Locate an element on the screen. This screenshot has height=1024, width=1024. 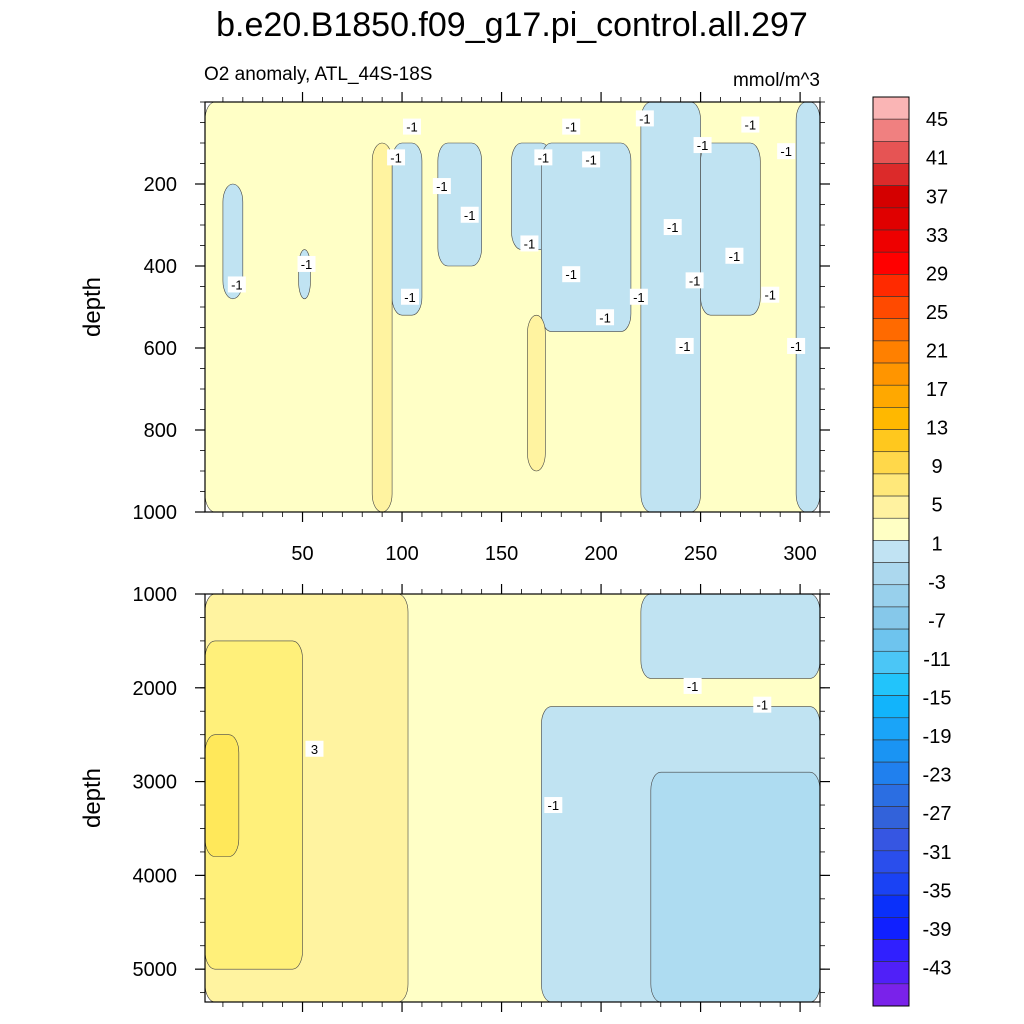
contour-label-upper-2: -1 is located at coordinates (441, 186).